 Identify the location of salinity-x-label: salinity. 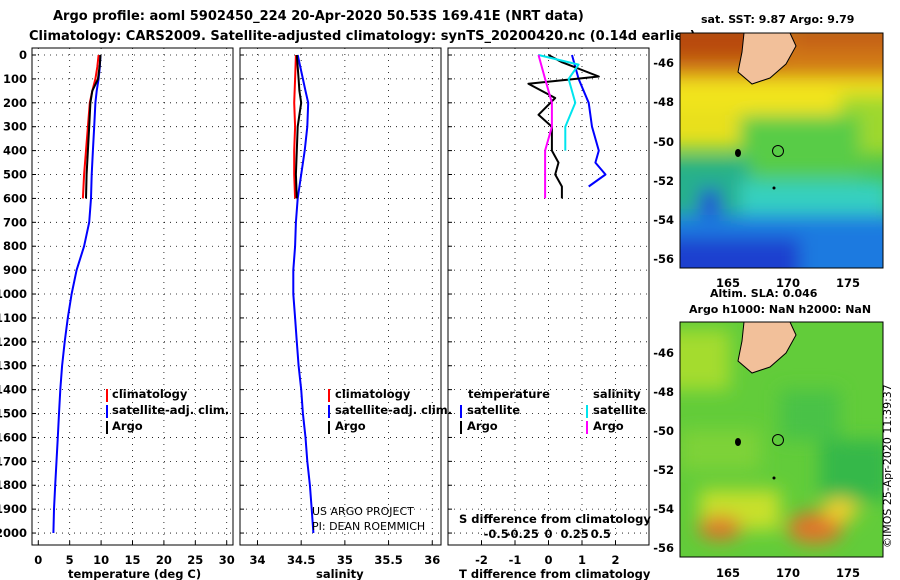
(340, 573).